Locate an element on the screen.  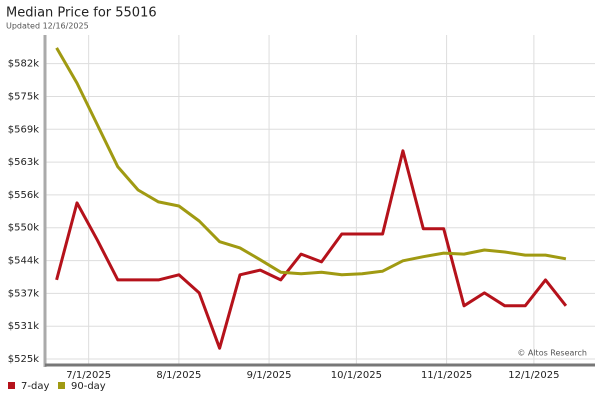
y-tick-label: $531k is located at coordinates (23, 326).